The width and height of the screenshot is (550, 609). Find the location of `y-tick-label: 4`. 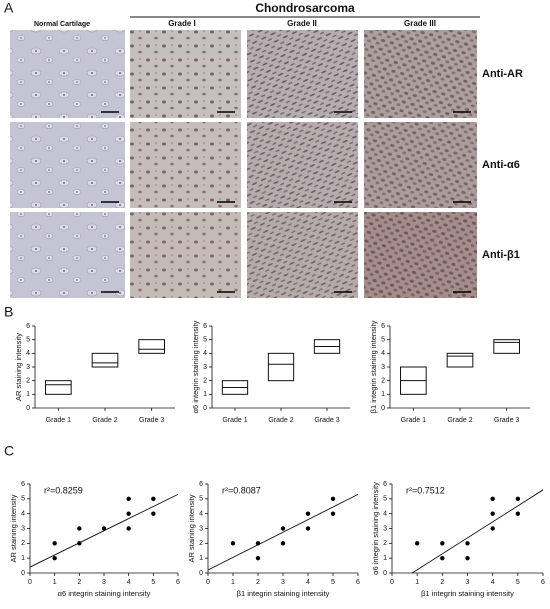

y-tick-label: 4 is located at coordinates (28, 353).